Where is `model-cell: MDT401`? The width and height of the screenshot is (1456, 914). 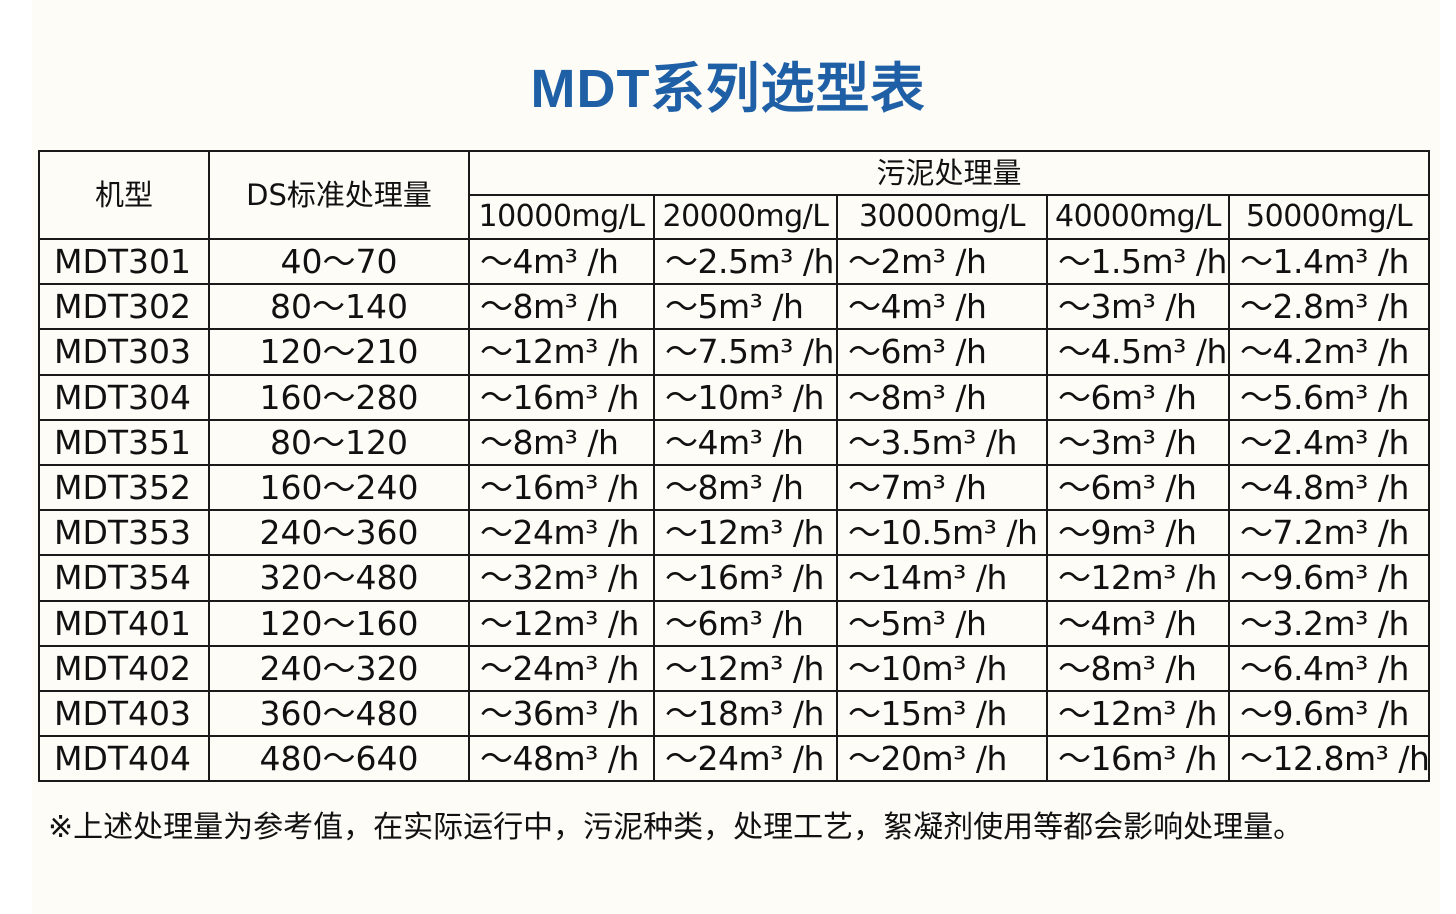
model-cell: MDT401 is located at coordinates (124, 623).